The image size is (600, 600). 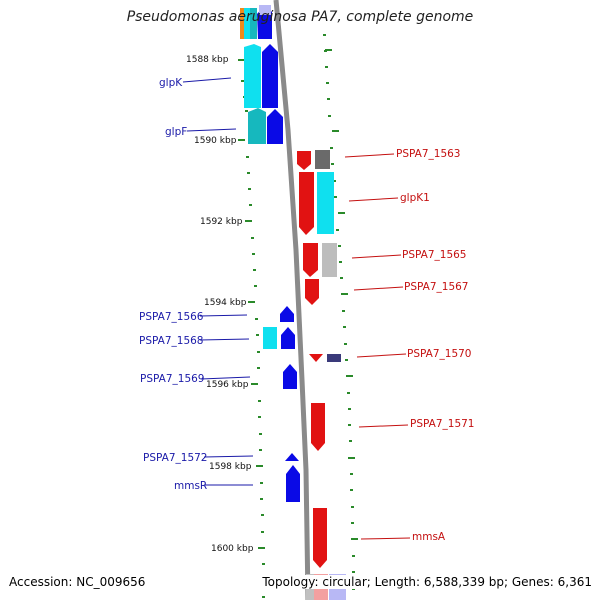 What do you see at coordinates (434, 255) in the screenshot?
I see `gene-label-PSPA7-1565: PSPA7_1565` at bounding box center [434, 255].